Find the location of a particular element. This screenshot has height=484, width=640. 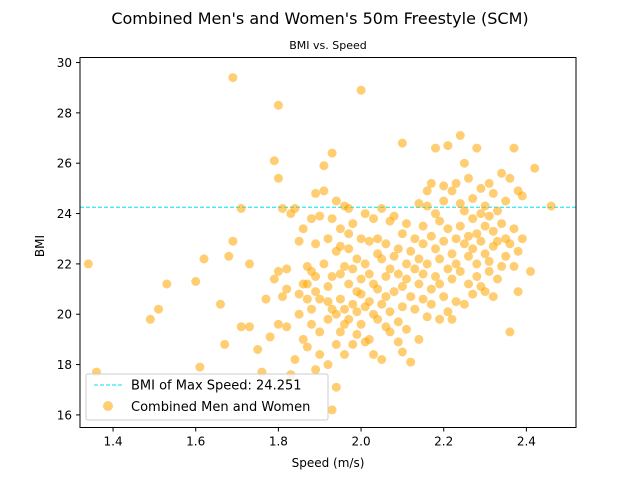

chart-title: BMI vs. Speed is located at coordinates (328, 45).